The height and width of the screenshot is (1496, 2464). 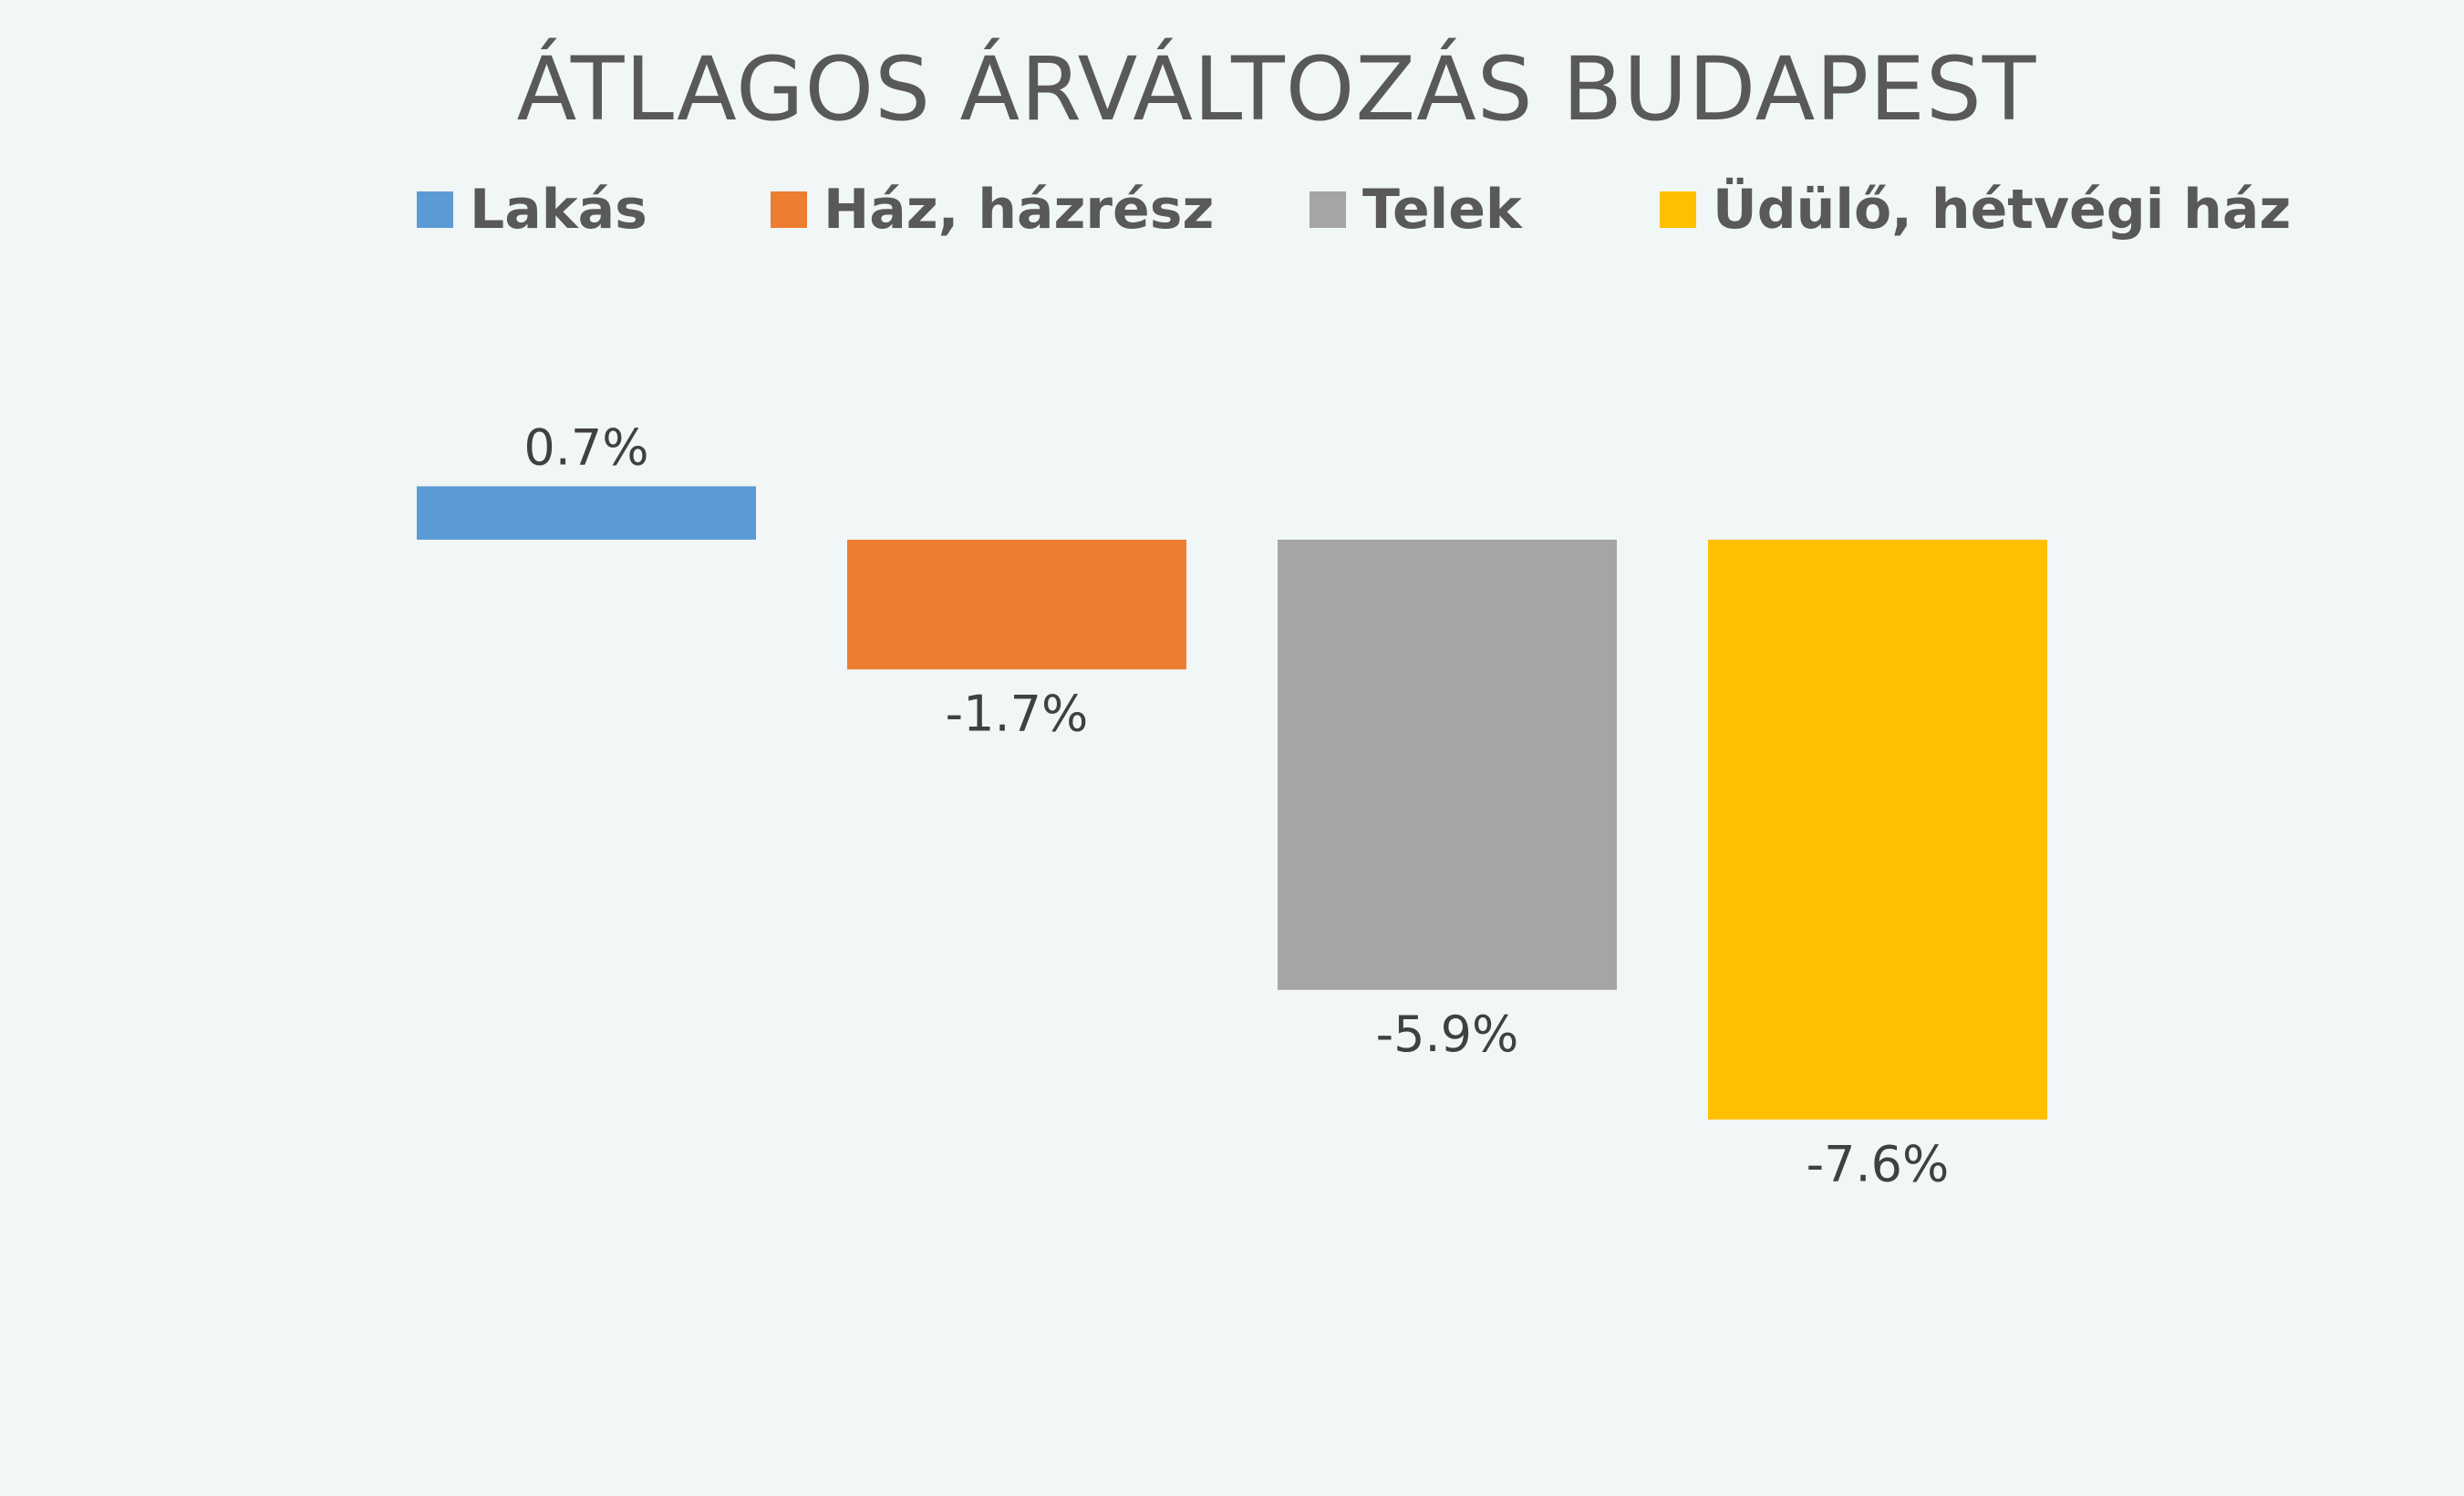 I want to click on legend-item-haz: Ház, házrész, so click(x=992, y=210).